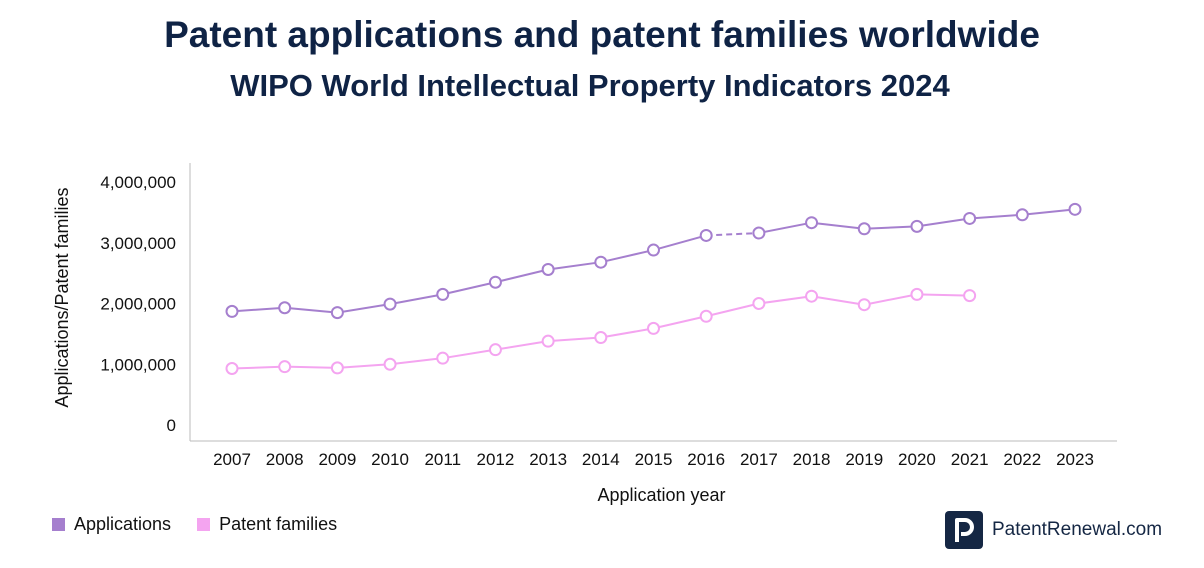 This screenshot has height=568, width=1204. I want to click on x-tick-label: 2009, so click(337, 459).